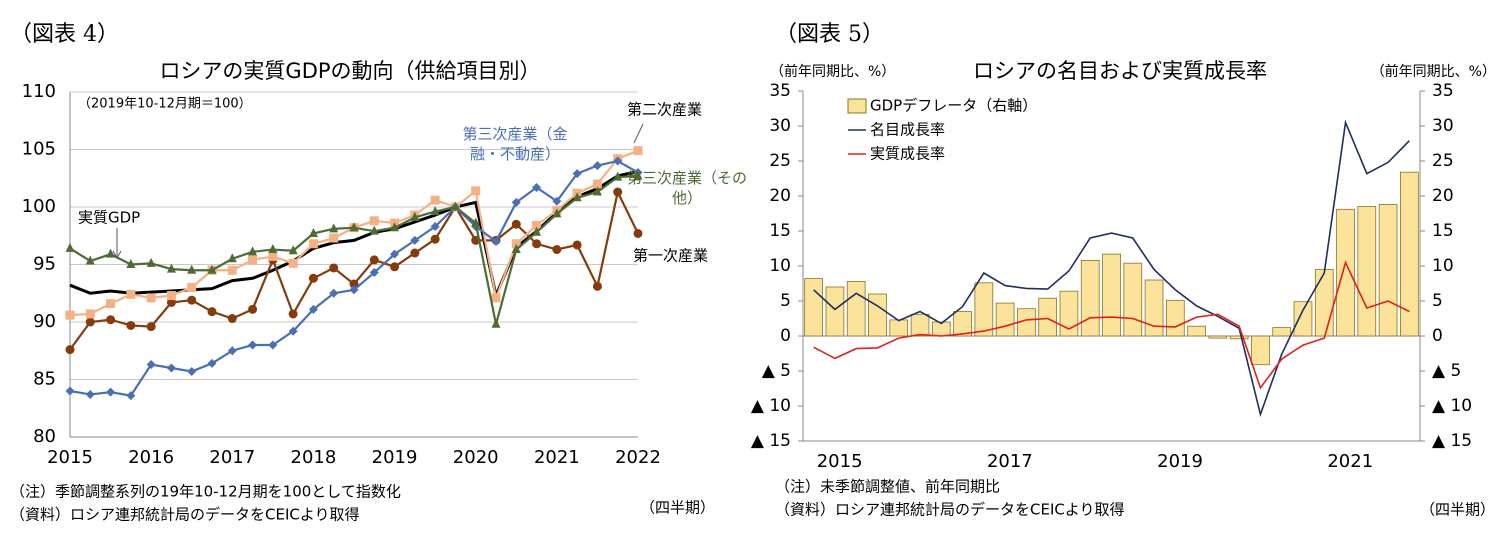 The image size is (1501, 552). Describe the element at coordinates (840, 461) in the screenshot. I see `x-tick-label: 2015` at that location.